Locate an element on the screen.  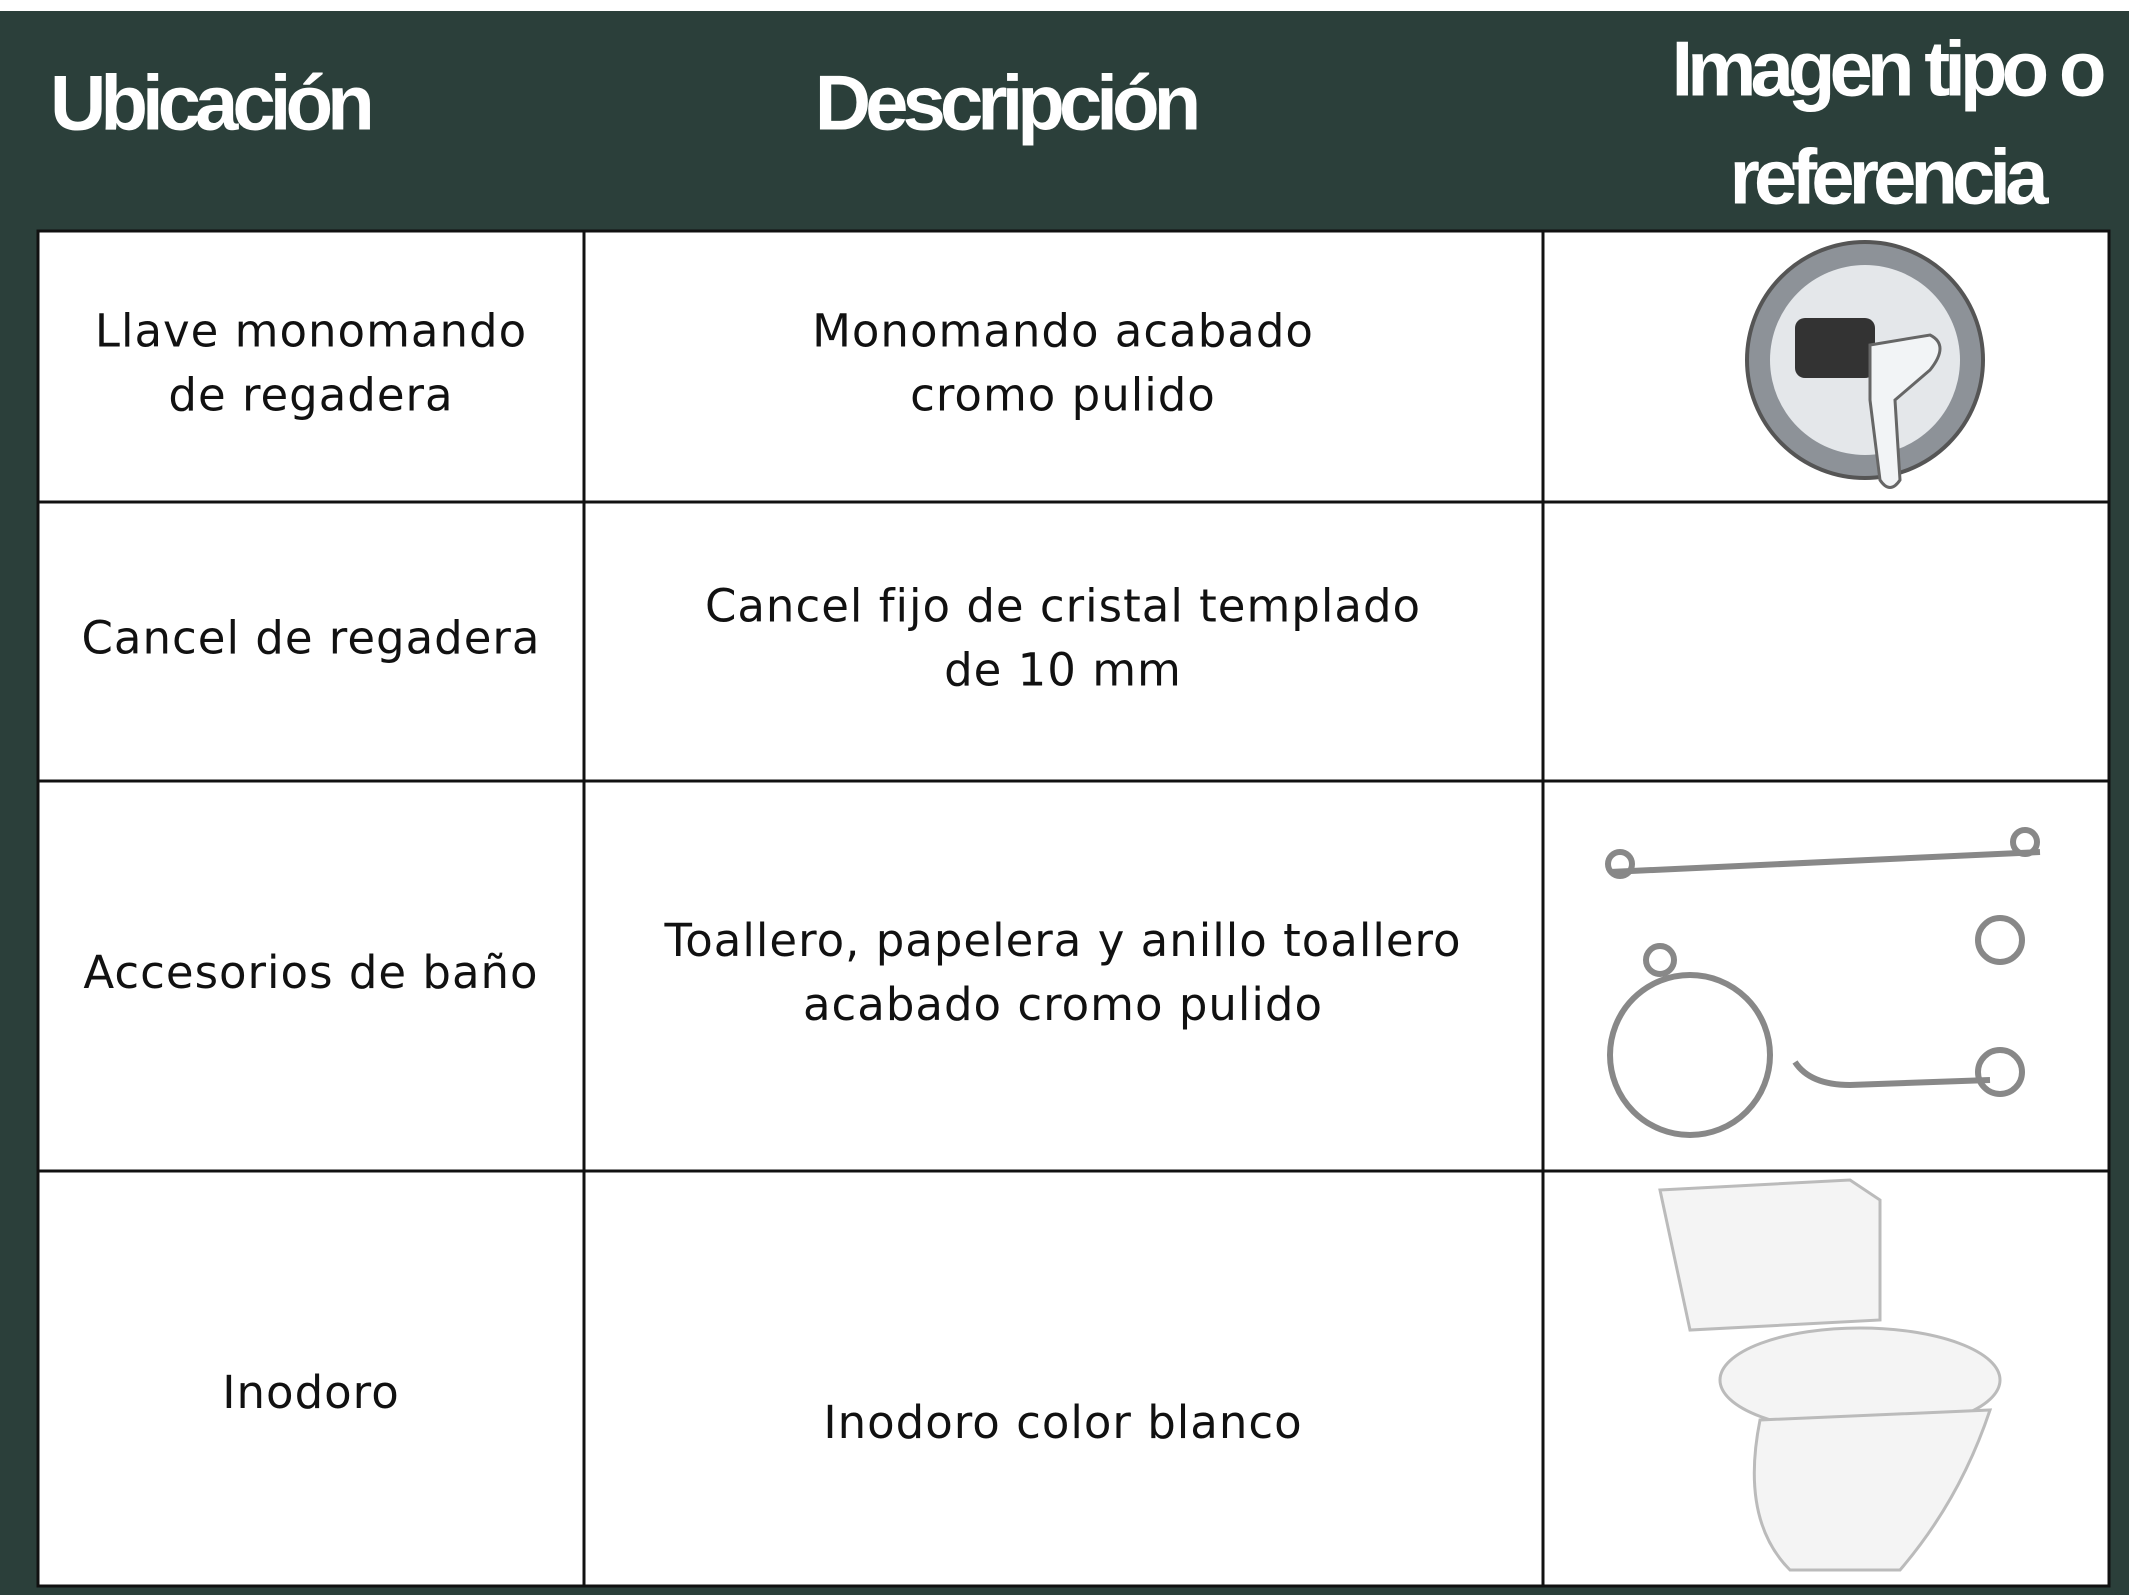
description-text: Cancel fijo de cristal templado is located at coordinates (1063, 606).